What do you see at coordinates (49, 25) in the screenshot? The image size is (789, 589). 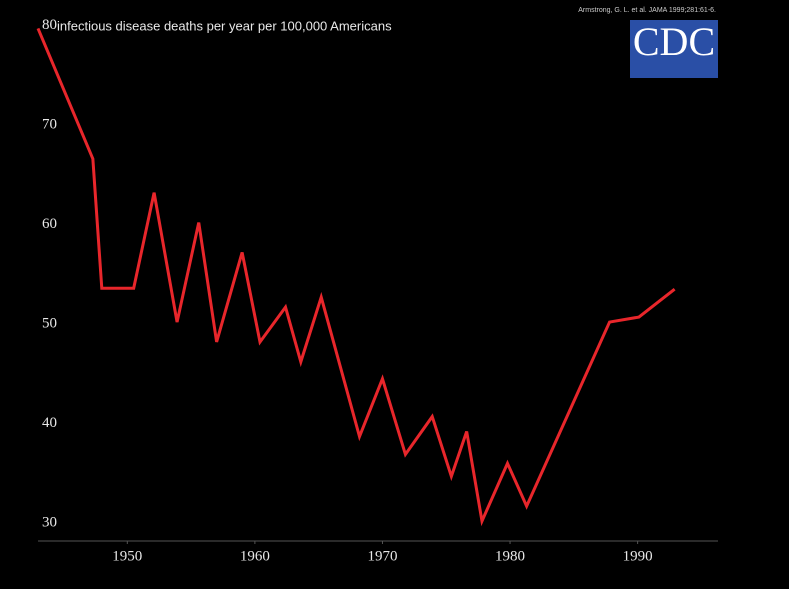 I see `y-tick-label: 80` at bounding box center [49, 25].